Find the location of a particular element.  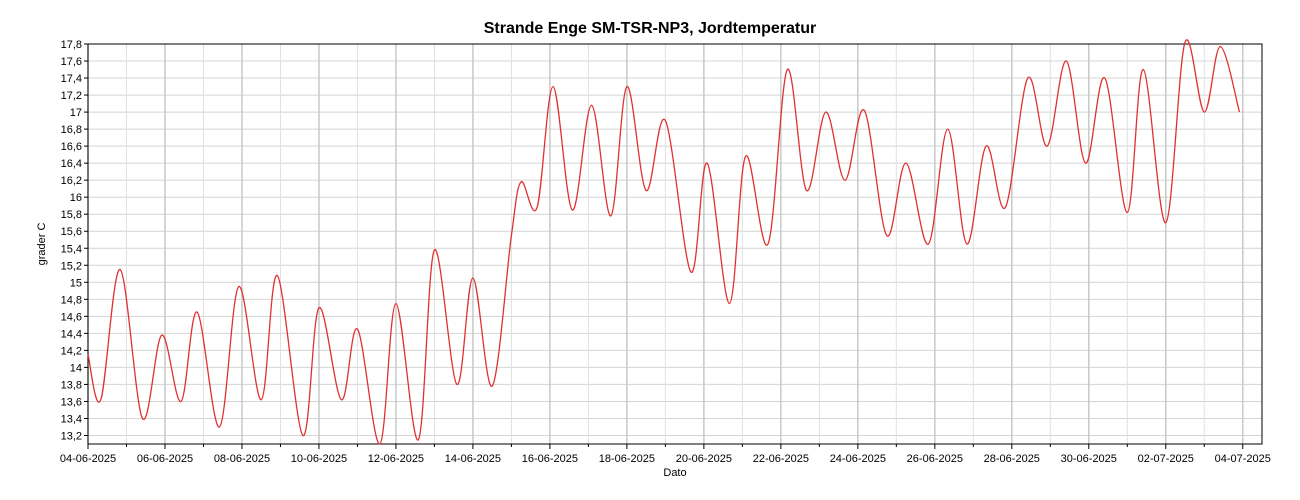

x-tick-label: 26-06-2025 is located at coordinates (935, 459).